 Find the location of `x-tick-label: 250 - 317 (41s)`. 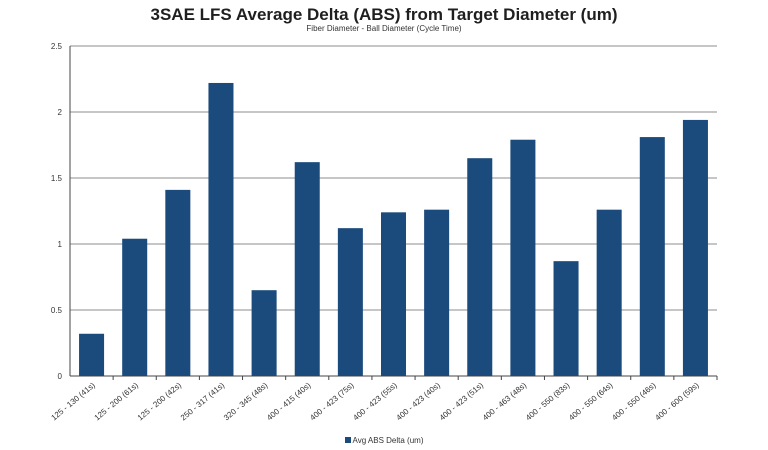

x-tick-label: 250 - 317 (41s) is located at coordinates (203, 401).